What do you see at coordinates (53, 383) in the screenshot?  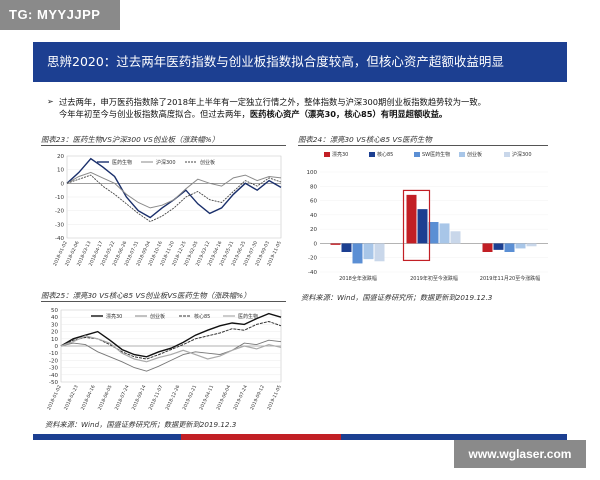 I see `y-tick-label: -50` at bounding box center [53, 383].